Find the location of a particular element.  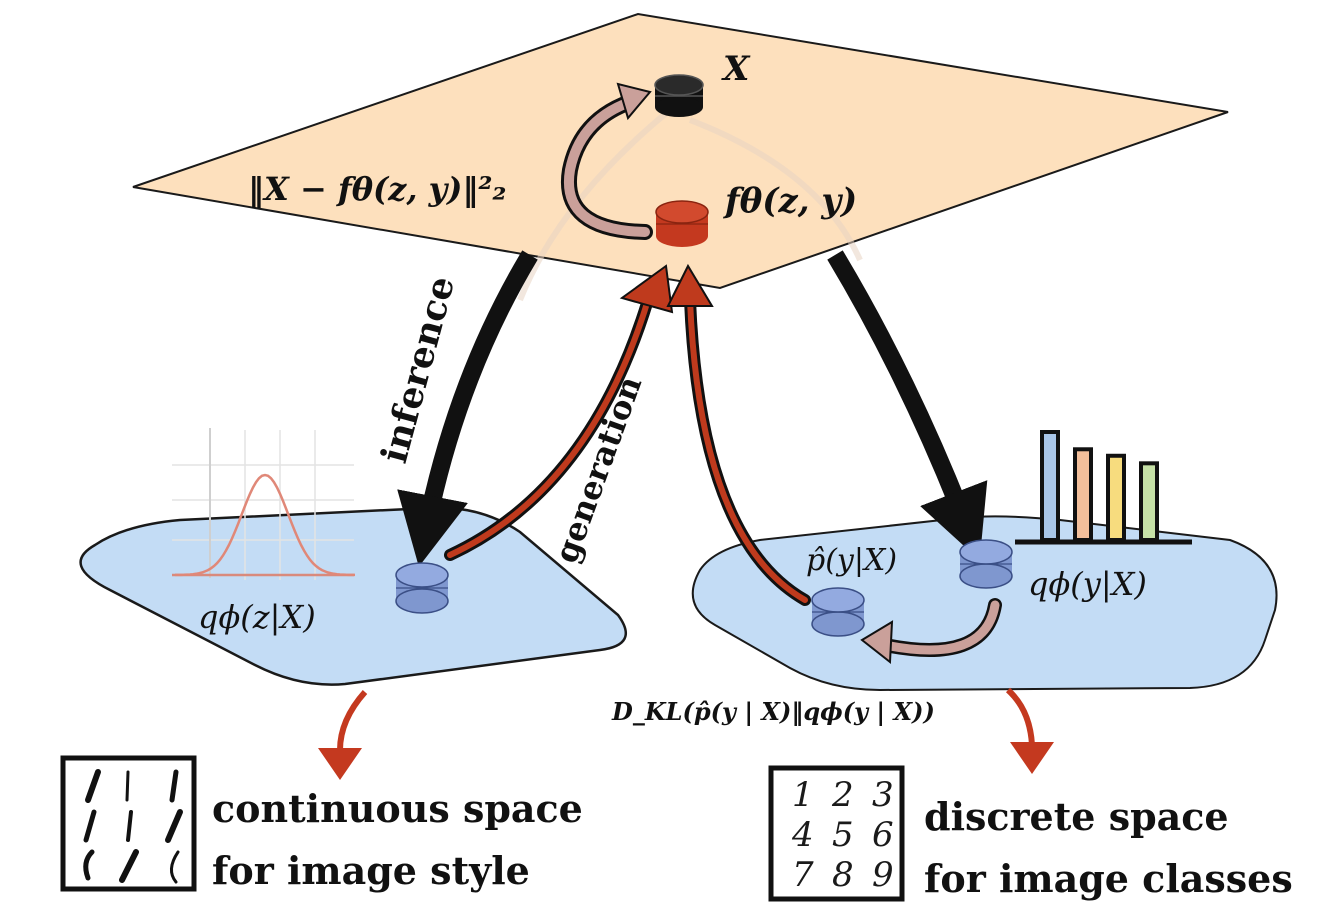

digit-1: 1 is located at coordinates (803, 795).